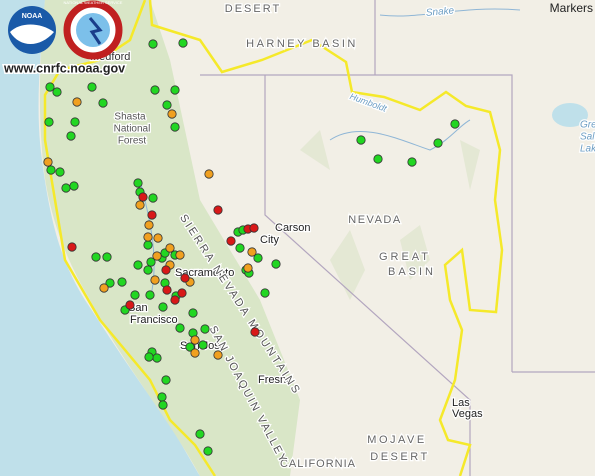 This screenshot has height=476, width=595. I want to click on river, so click(450, 12).